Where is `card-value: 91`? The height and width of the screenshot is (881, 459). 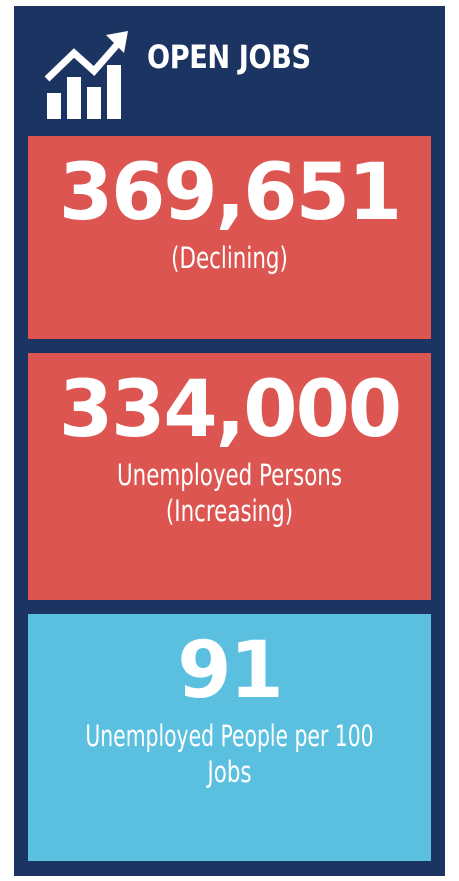 card-value: 91 is located at coordinates (230, 671).